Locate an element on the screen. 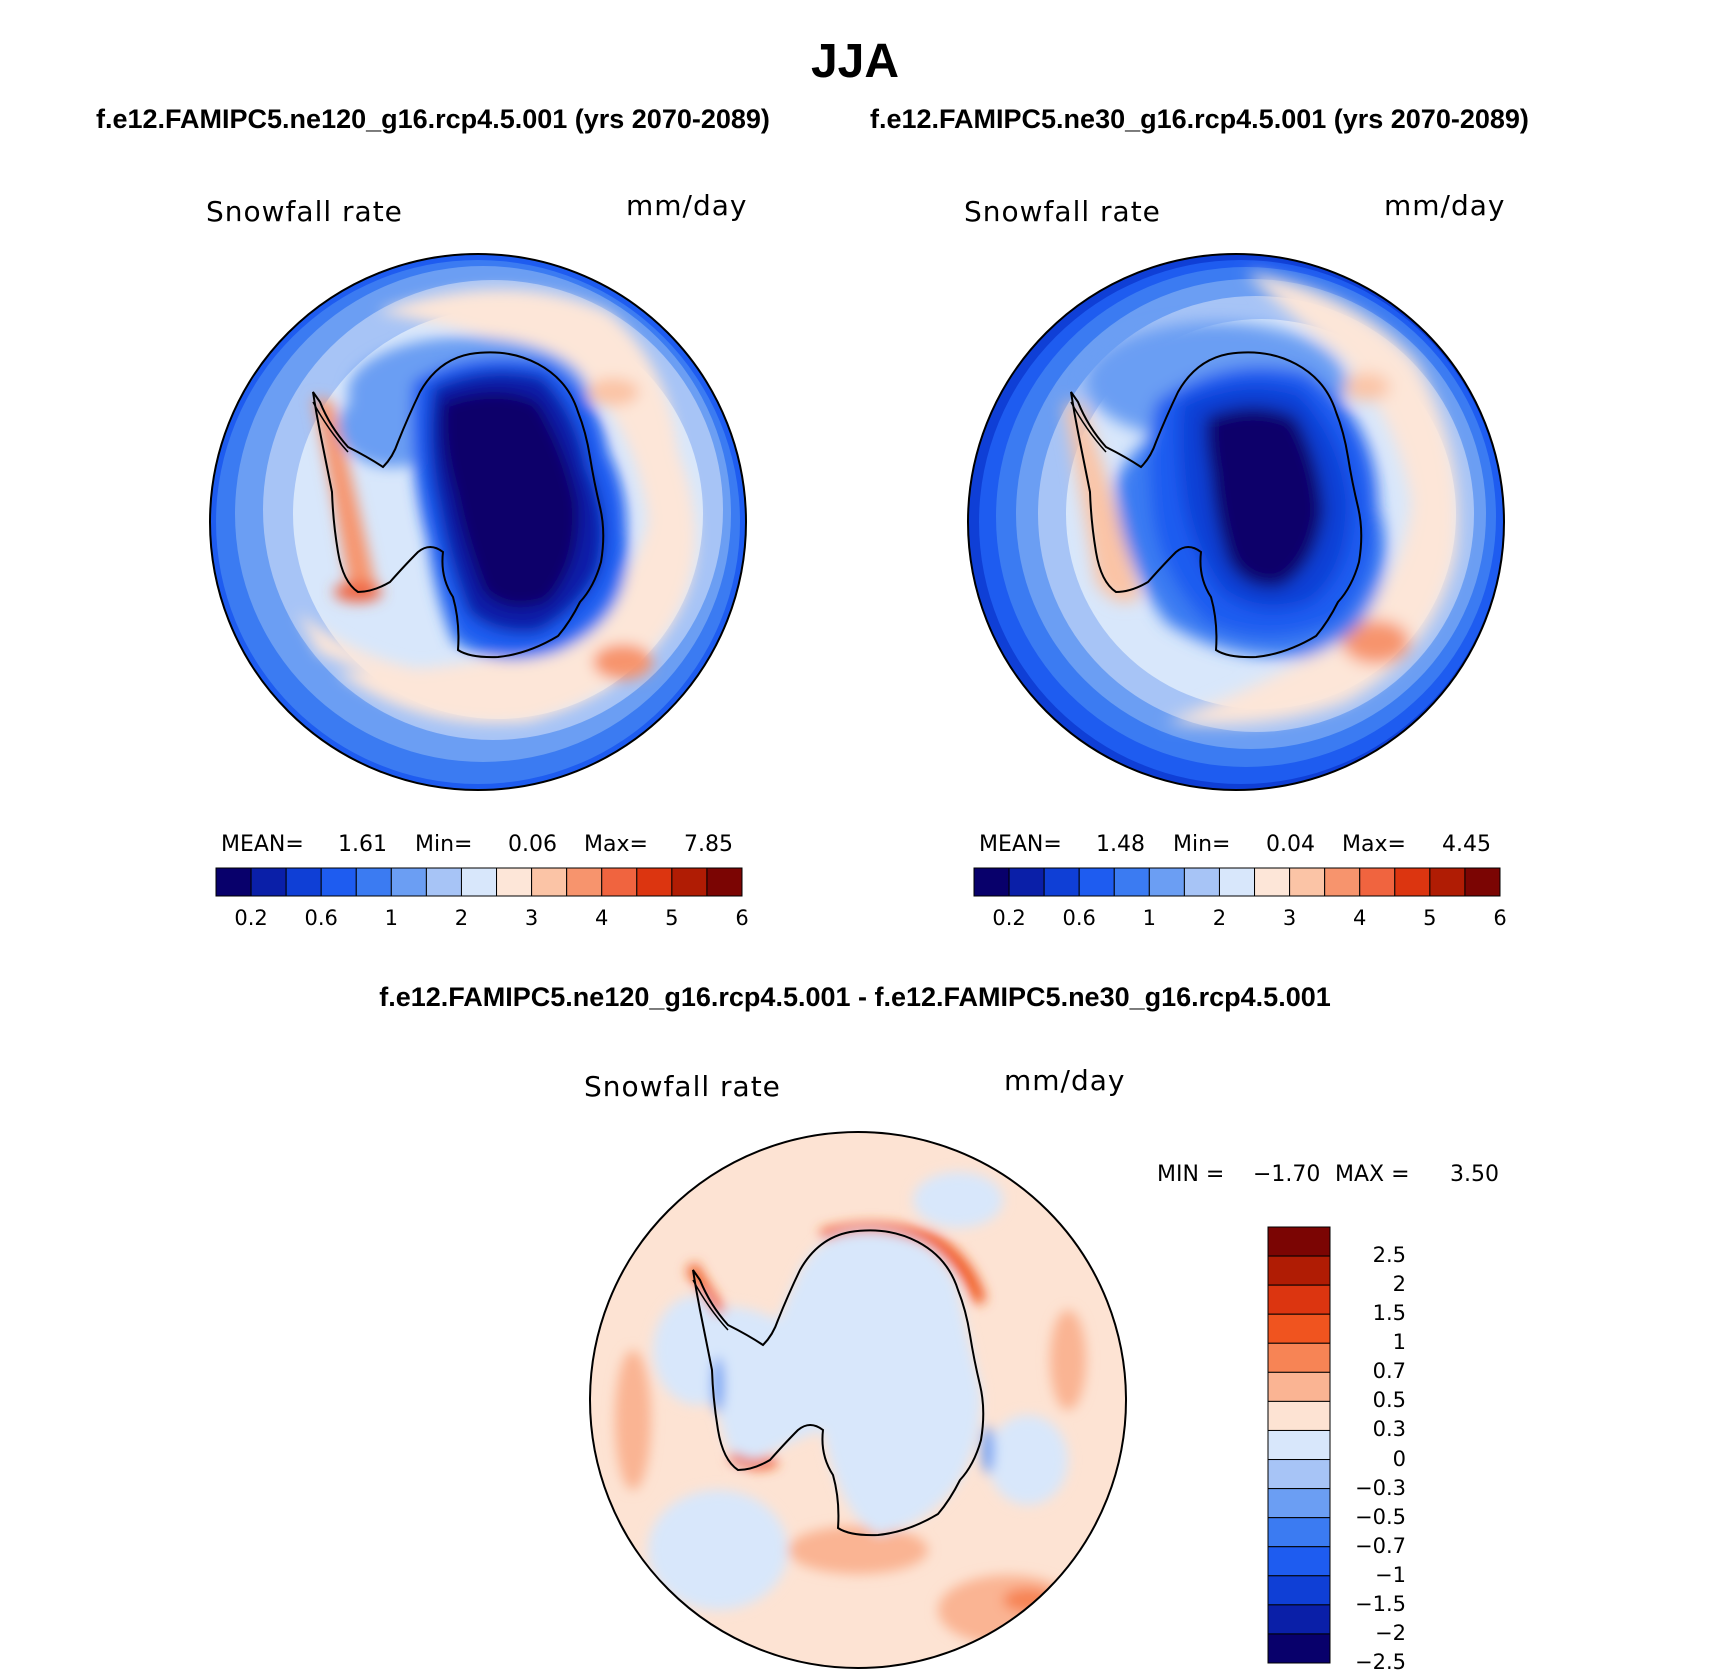 The image size is (1710, 1674). snowfall-map-ne120 is located at coordinates (478, 522).